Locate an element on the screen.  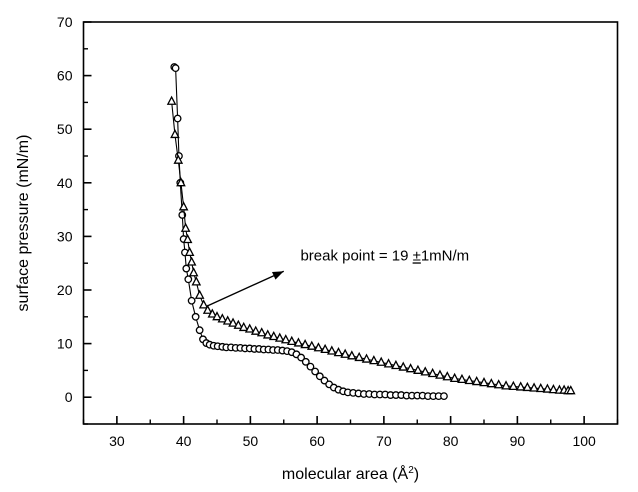
break-point-label: break point = 19 ±1mN/m is located at coordinates (384, 256).